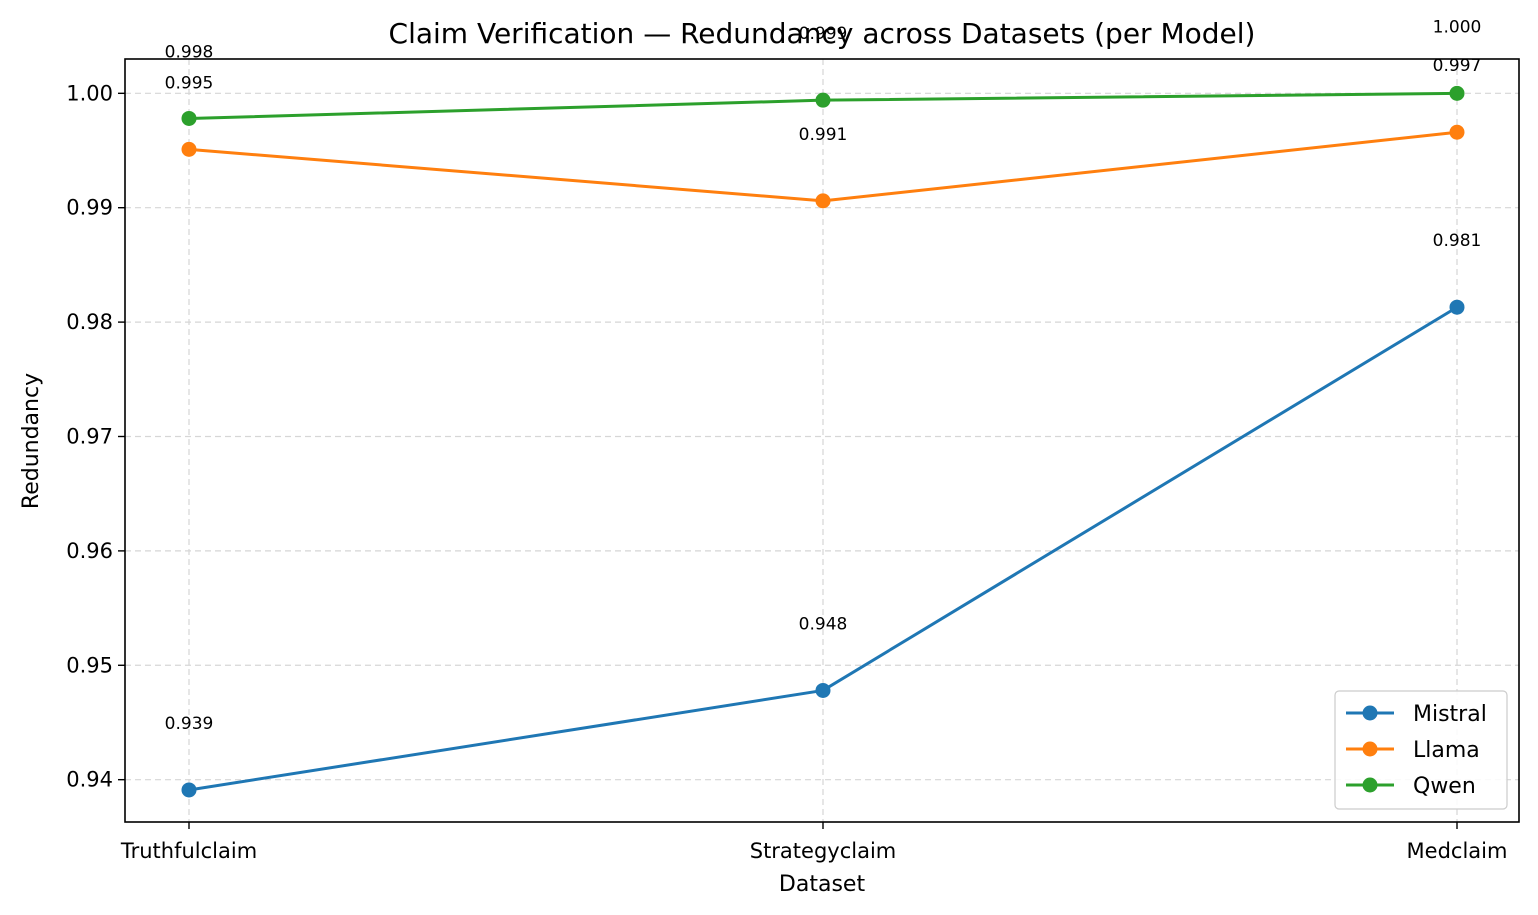  Describe the element at coordinates (189, 724) in the screenshot. I see `data-label-mistral: 0.939` at that location.